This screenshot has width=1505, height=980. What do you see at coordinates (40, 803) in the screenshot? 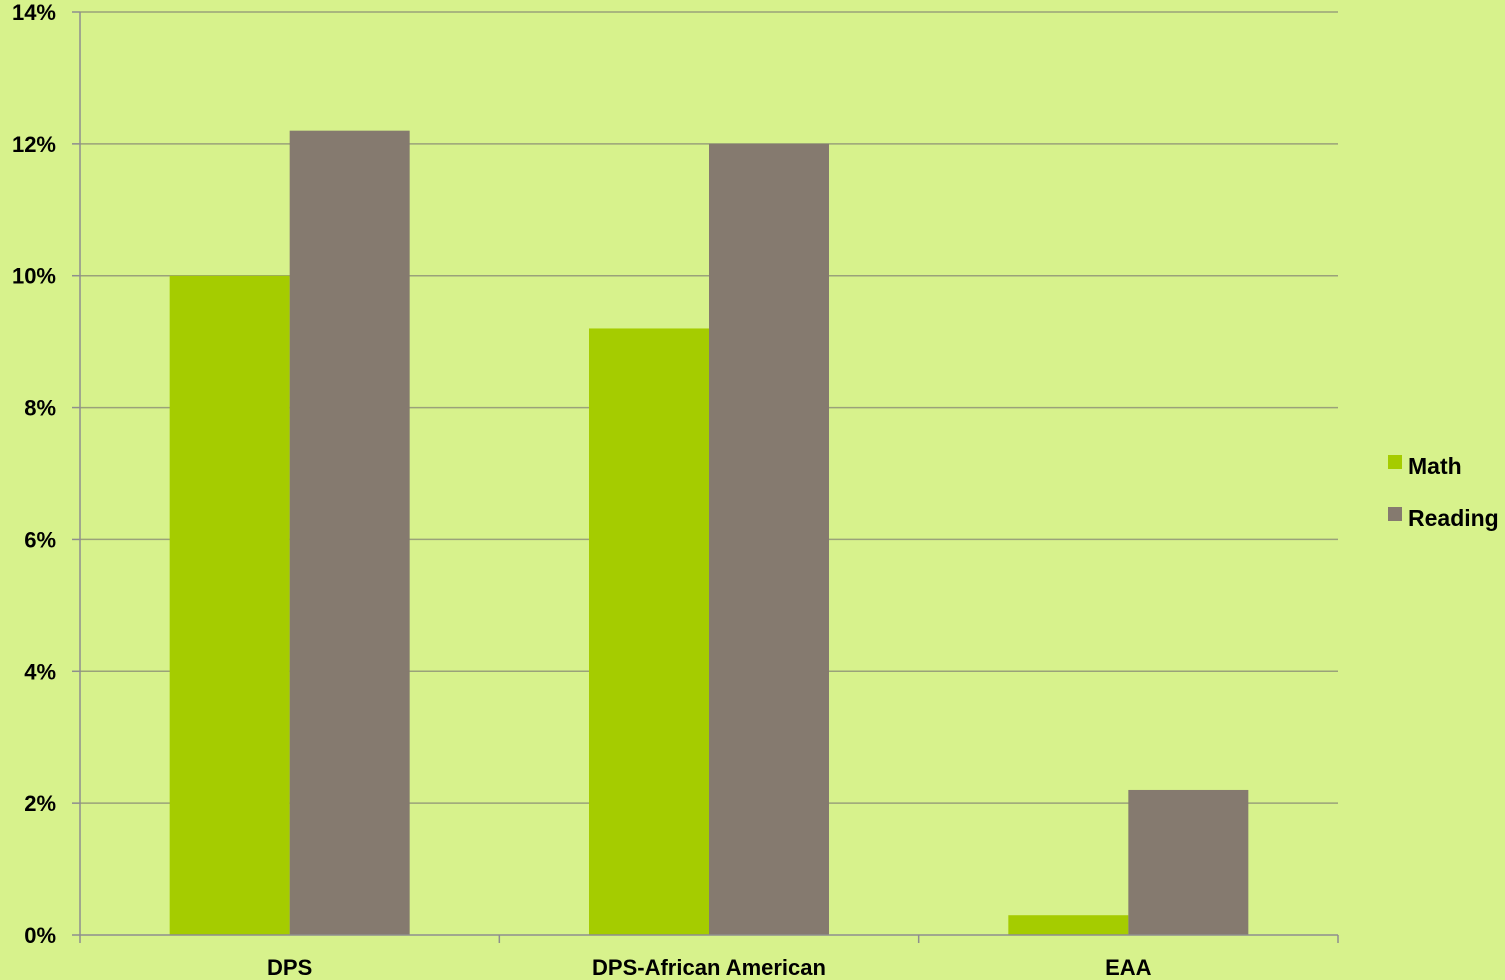
I see `y-tick-label: 2%` at bounding box center [40, 803].